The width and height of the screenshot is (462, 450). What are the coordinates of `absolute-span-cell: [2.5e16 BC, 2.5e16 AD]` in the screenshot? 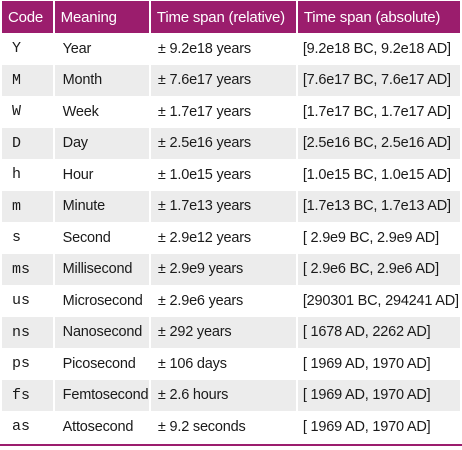 It's located at (378, 143).